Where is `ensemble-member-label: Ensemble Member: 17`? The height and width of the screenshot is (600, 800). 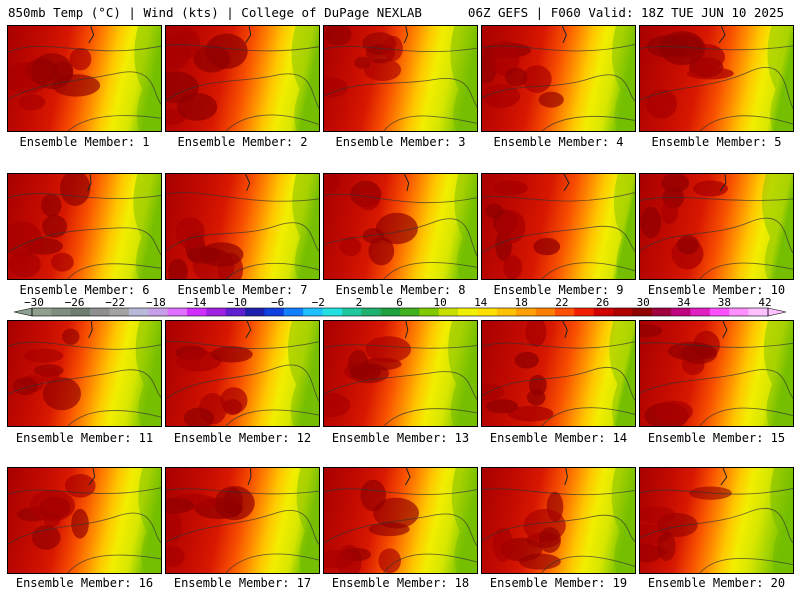 ensemble-member-label: Ensemble Member: 17 is located at coordinates (242, 583).